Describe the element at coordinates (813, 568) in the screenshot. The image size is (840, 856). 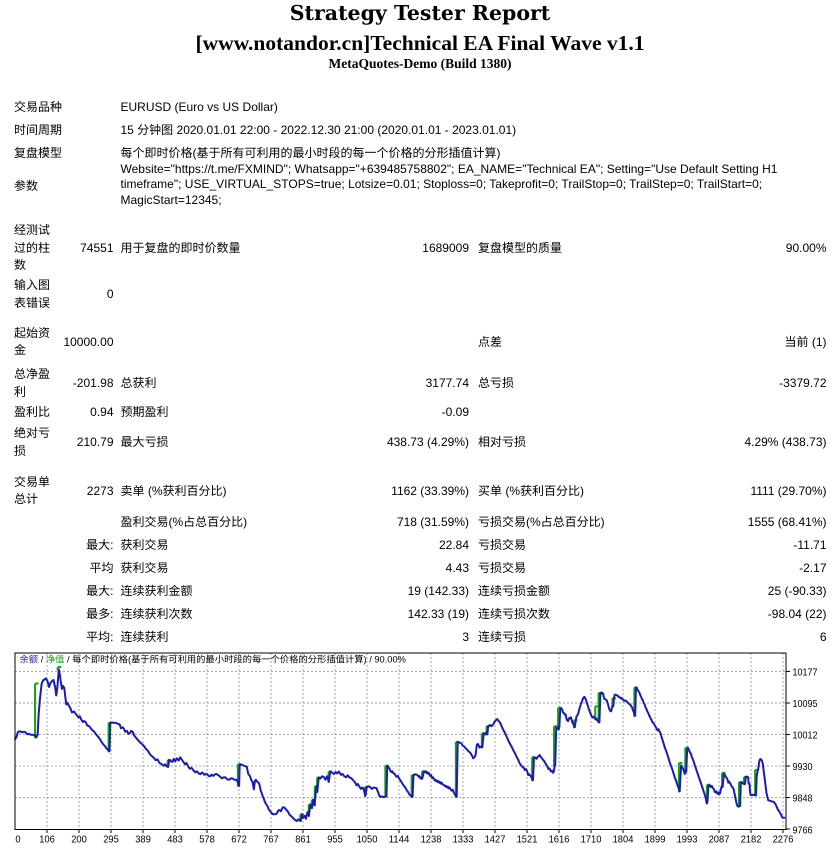
I see `average-loss-value: -2.17` at that location.